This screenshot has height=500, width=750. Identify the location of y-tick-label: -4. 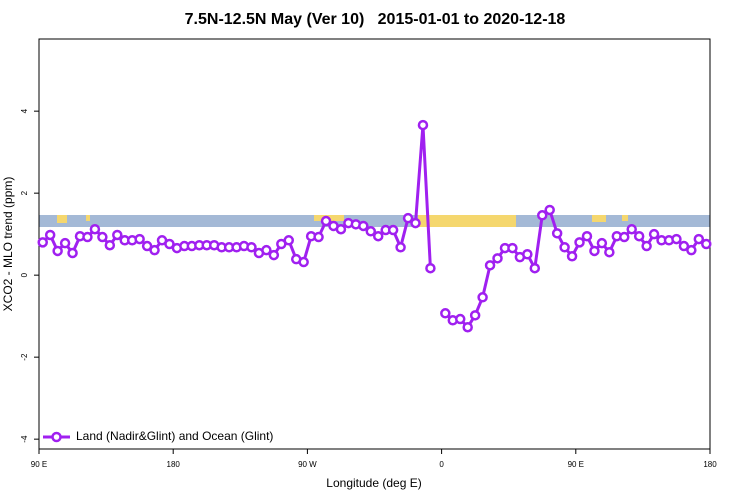
(24, 439).